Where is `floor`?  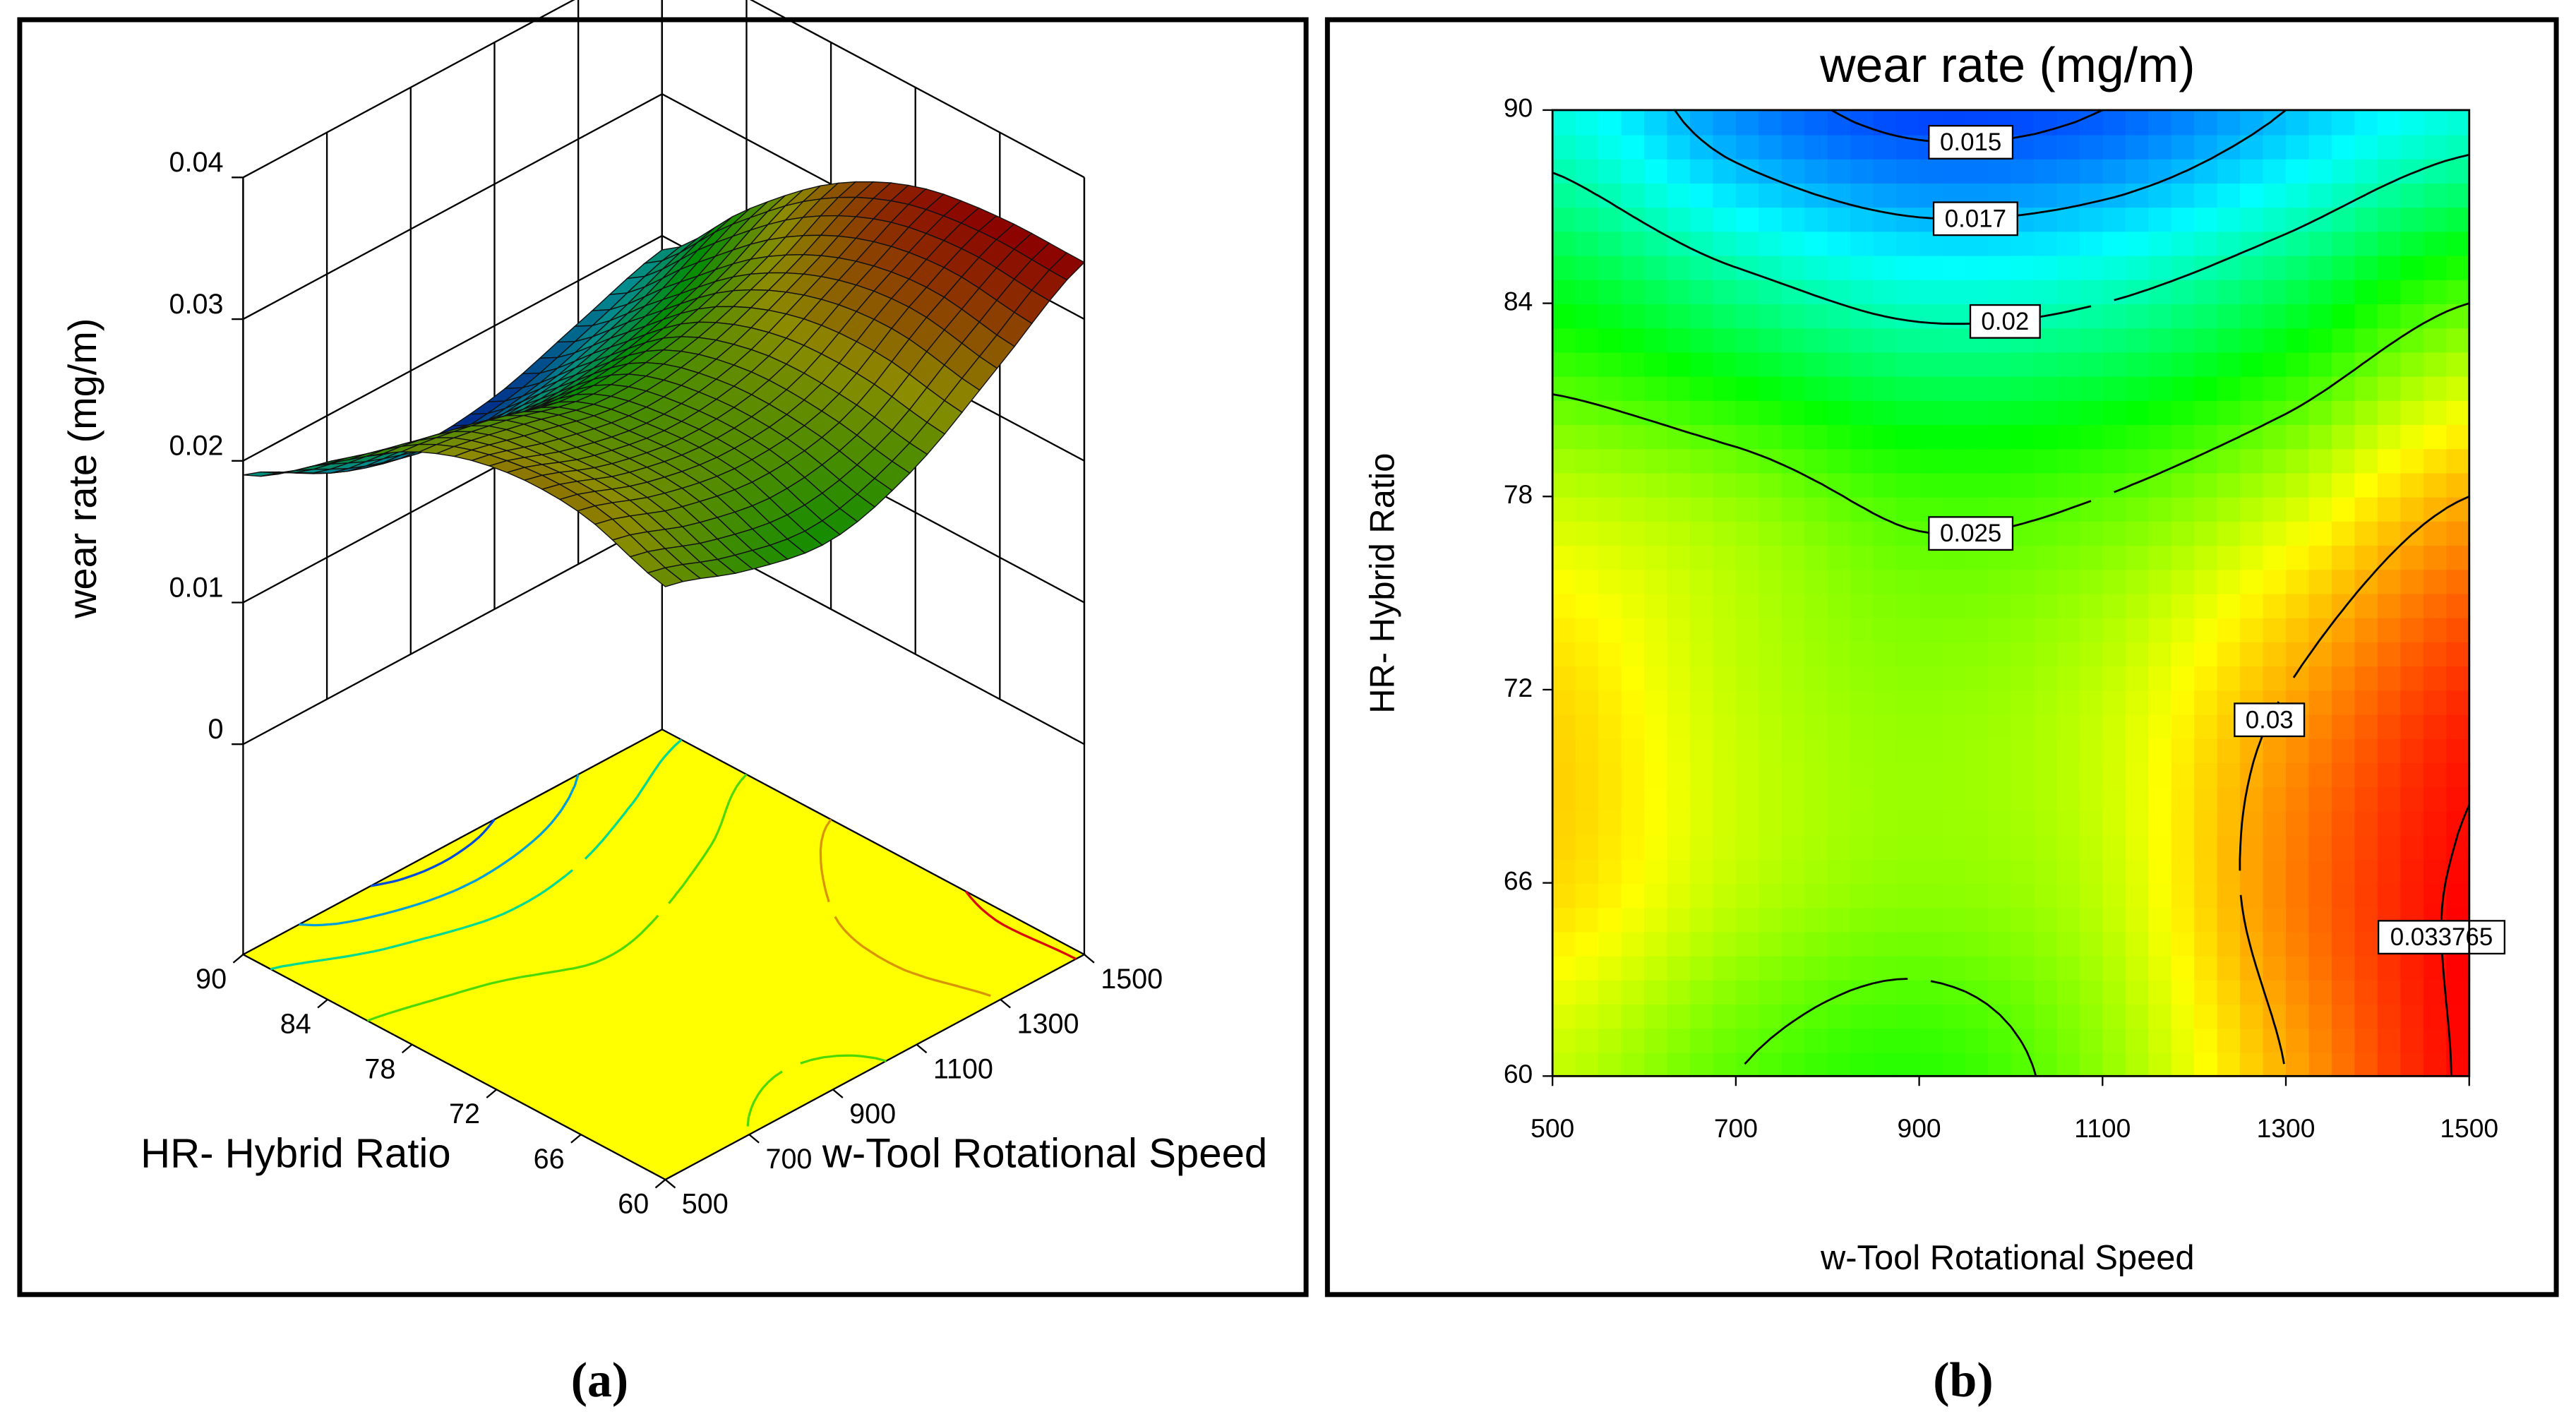
floor is located at coordinates (663, 954).